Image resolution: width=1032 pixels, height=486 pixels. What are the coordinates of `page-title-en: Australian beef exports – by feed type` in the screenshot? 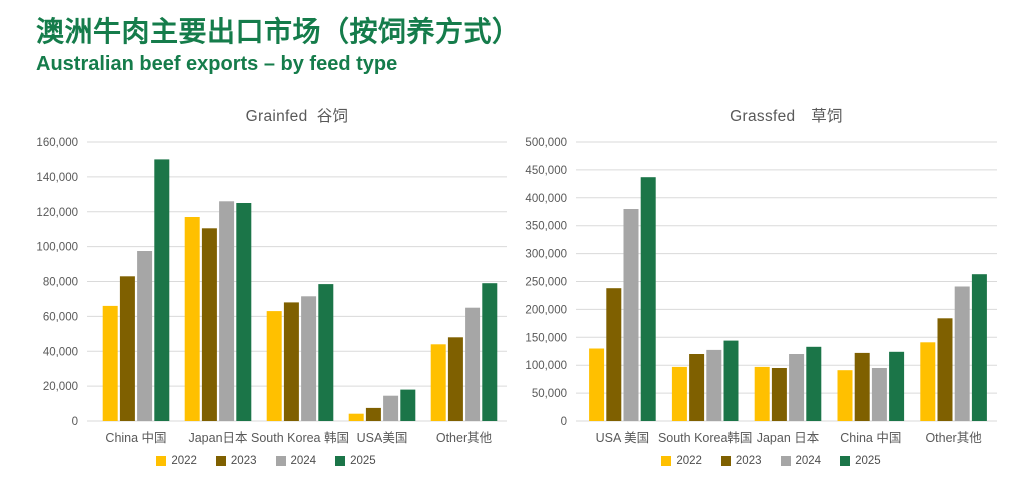 It's located at (217, 64).